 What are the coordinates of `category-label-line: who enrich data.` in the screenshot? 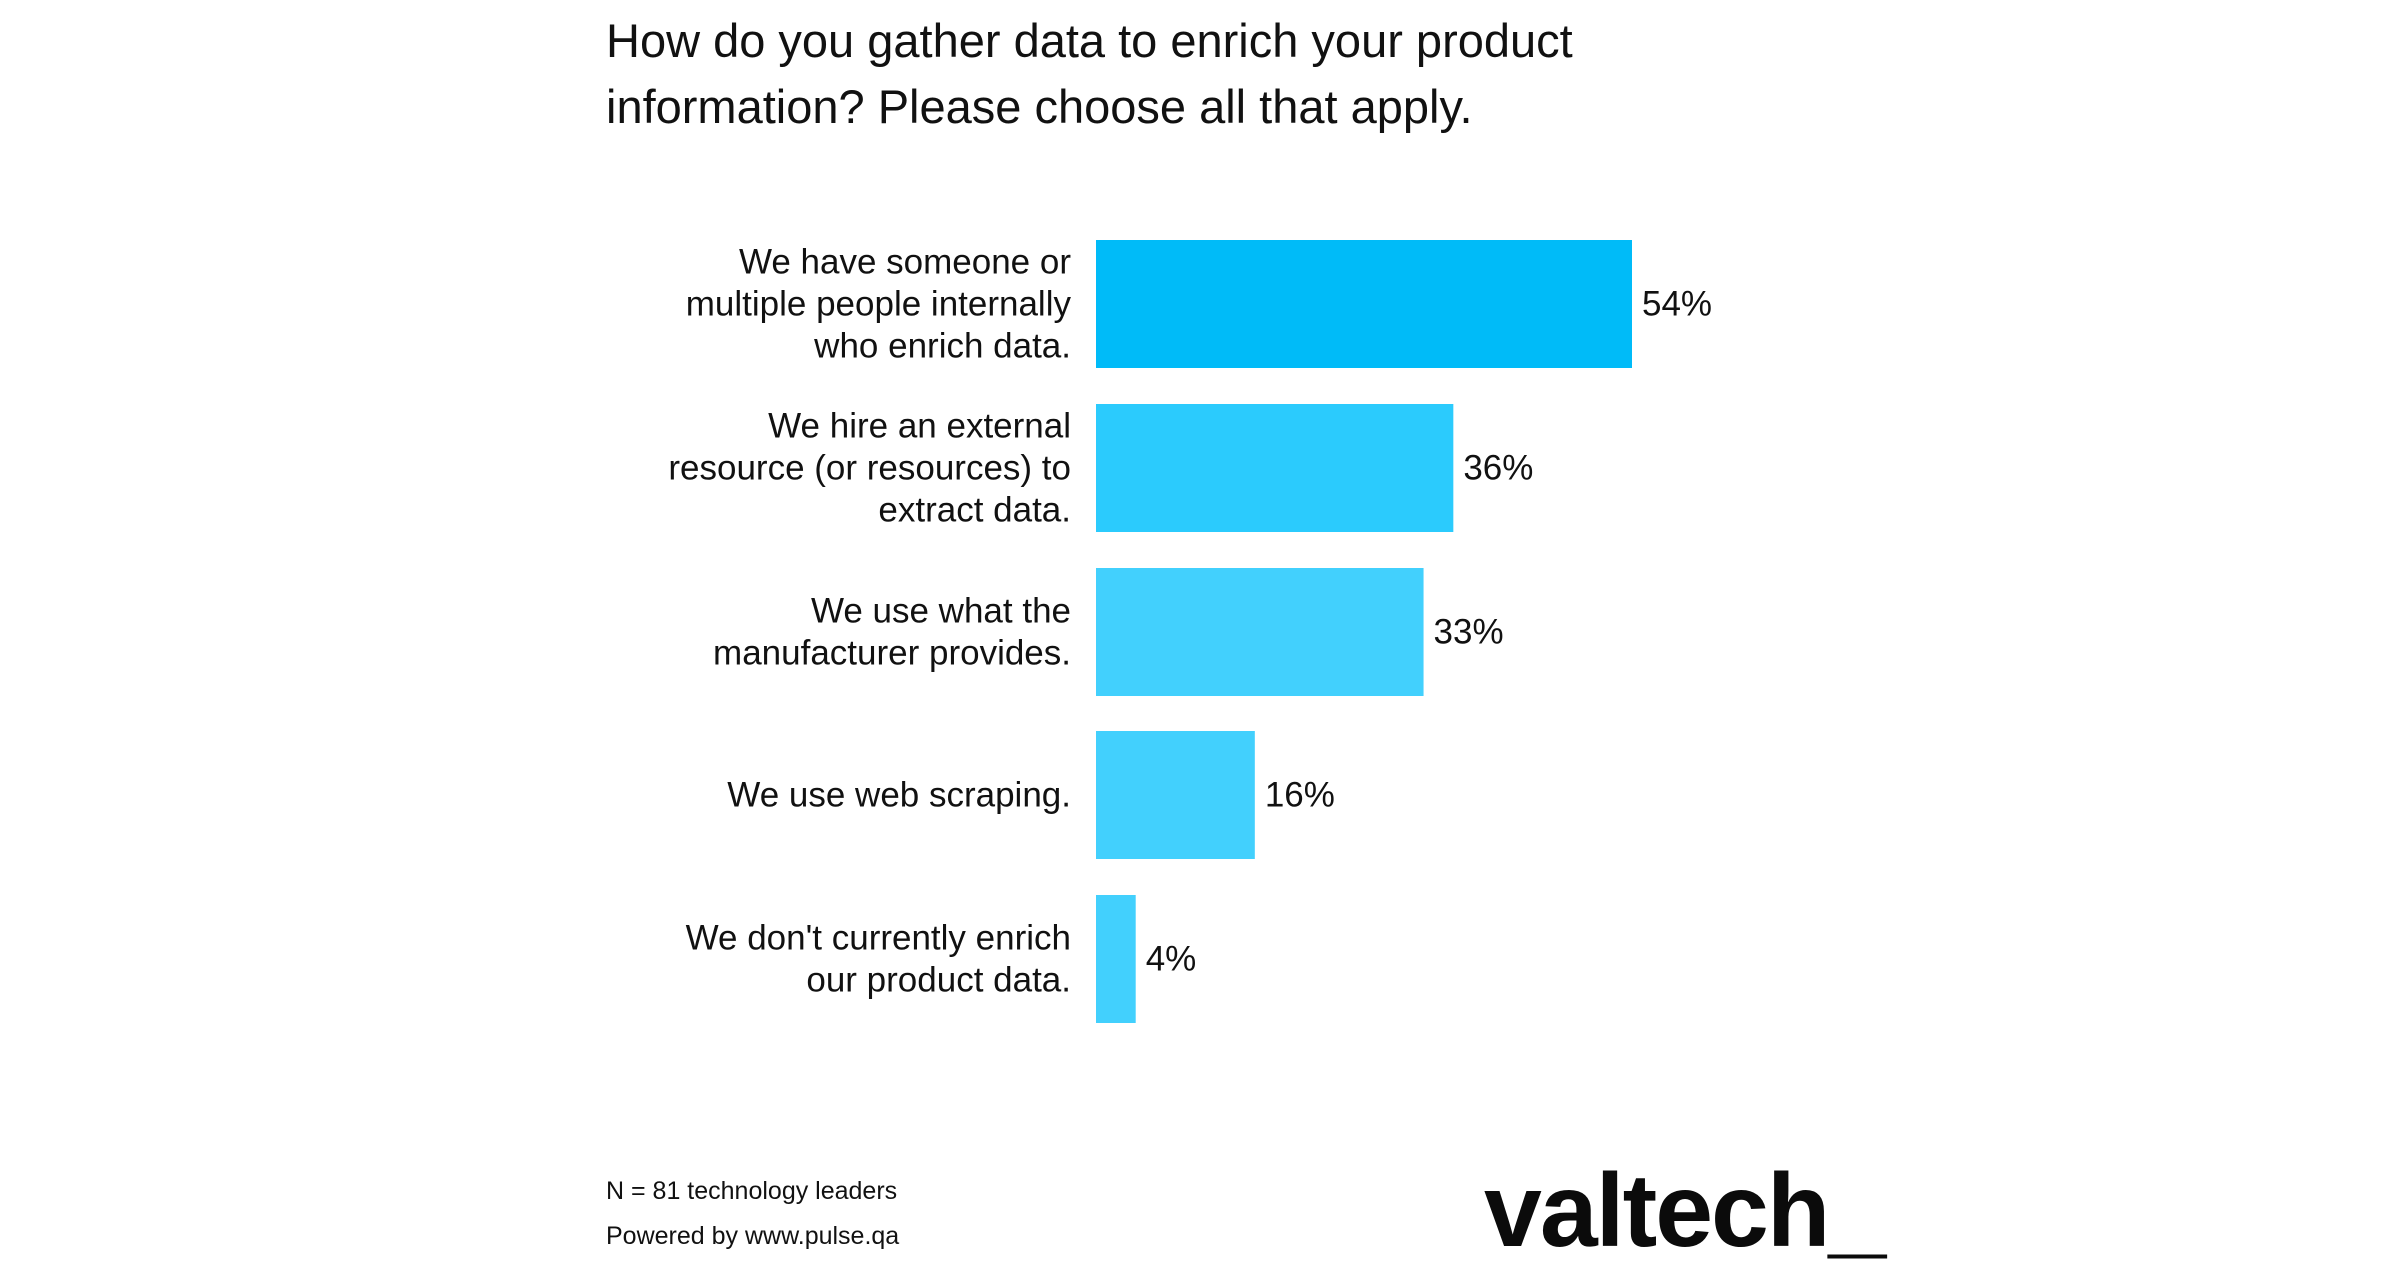 It's located at (942, 346).